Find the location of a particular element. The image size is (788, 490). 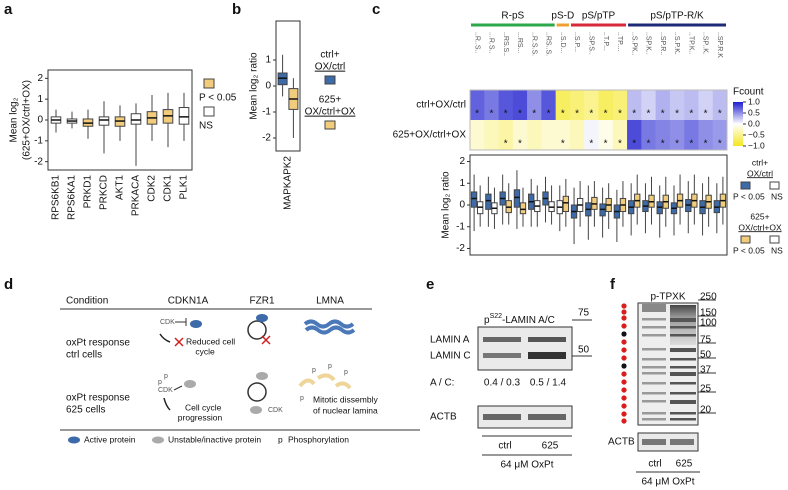

x-tick-label: AKT1 is located at coordinates (120, 187).